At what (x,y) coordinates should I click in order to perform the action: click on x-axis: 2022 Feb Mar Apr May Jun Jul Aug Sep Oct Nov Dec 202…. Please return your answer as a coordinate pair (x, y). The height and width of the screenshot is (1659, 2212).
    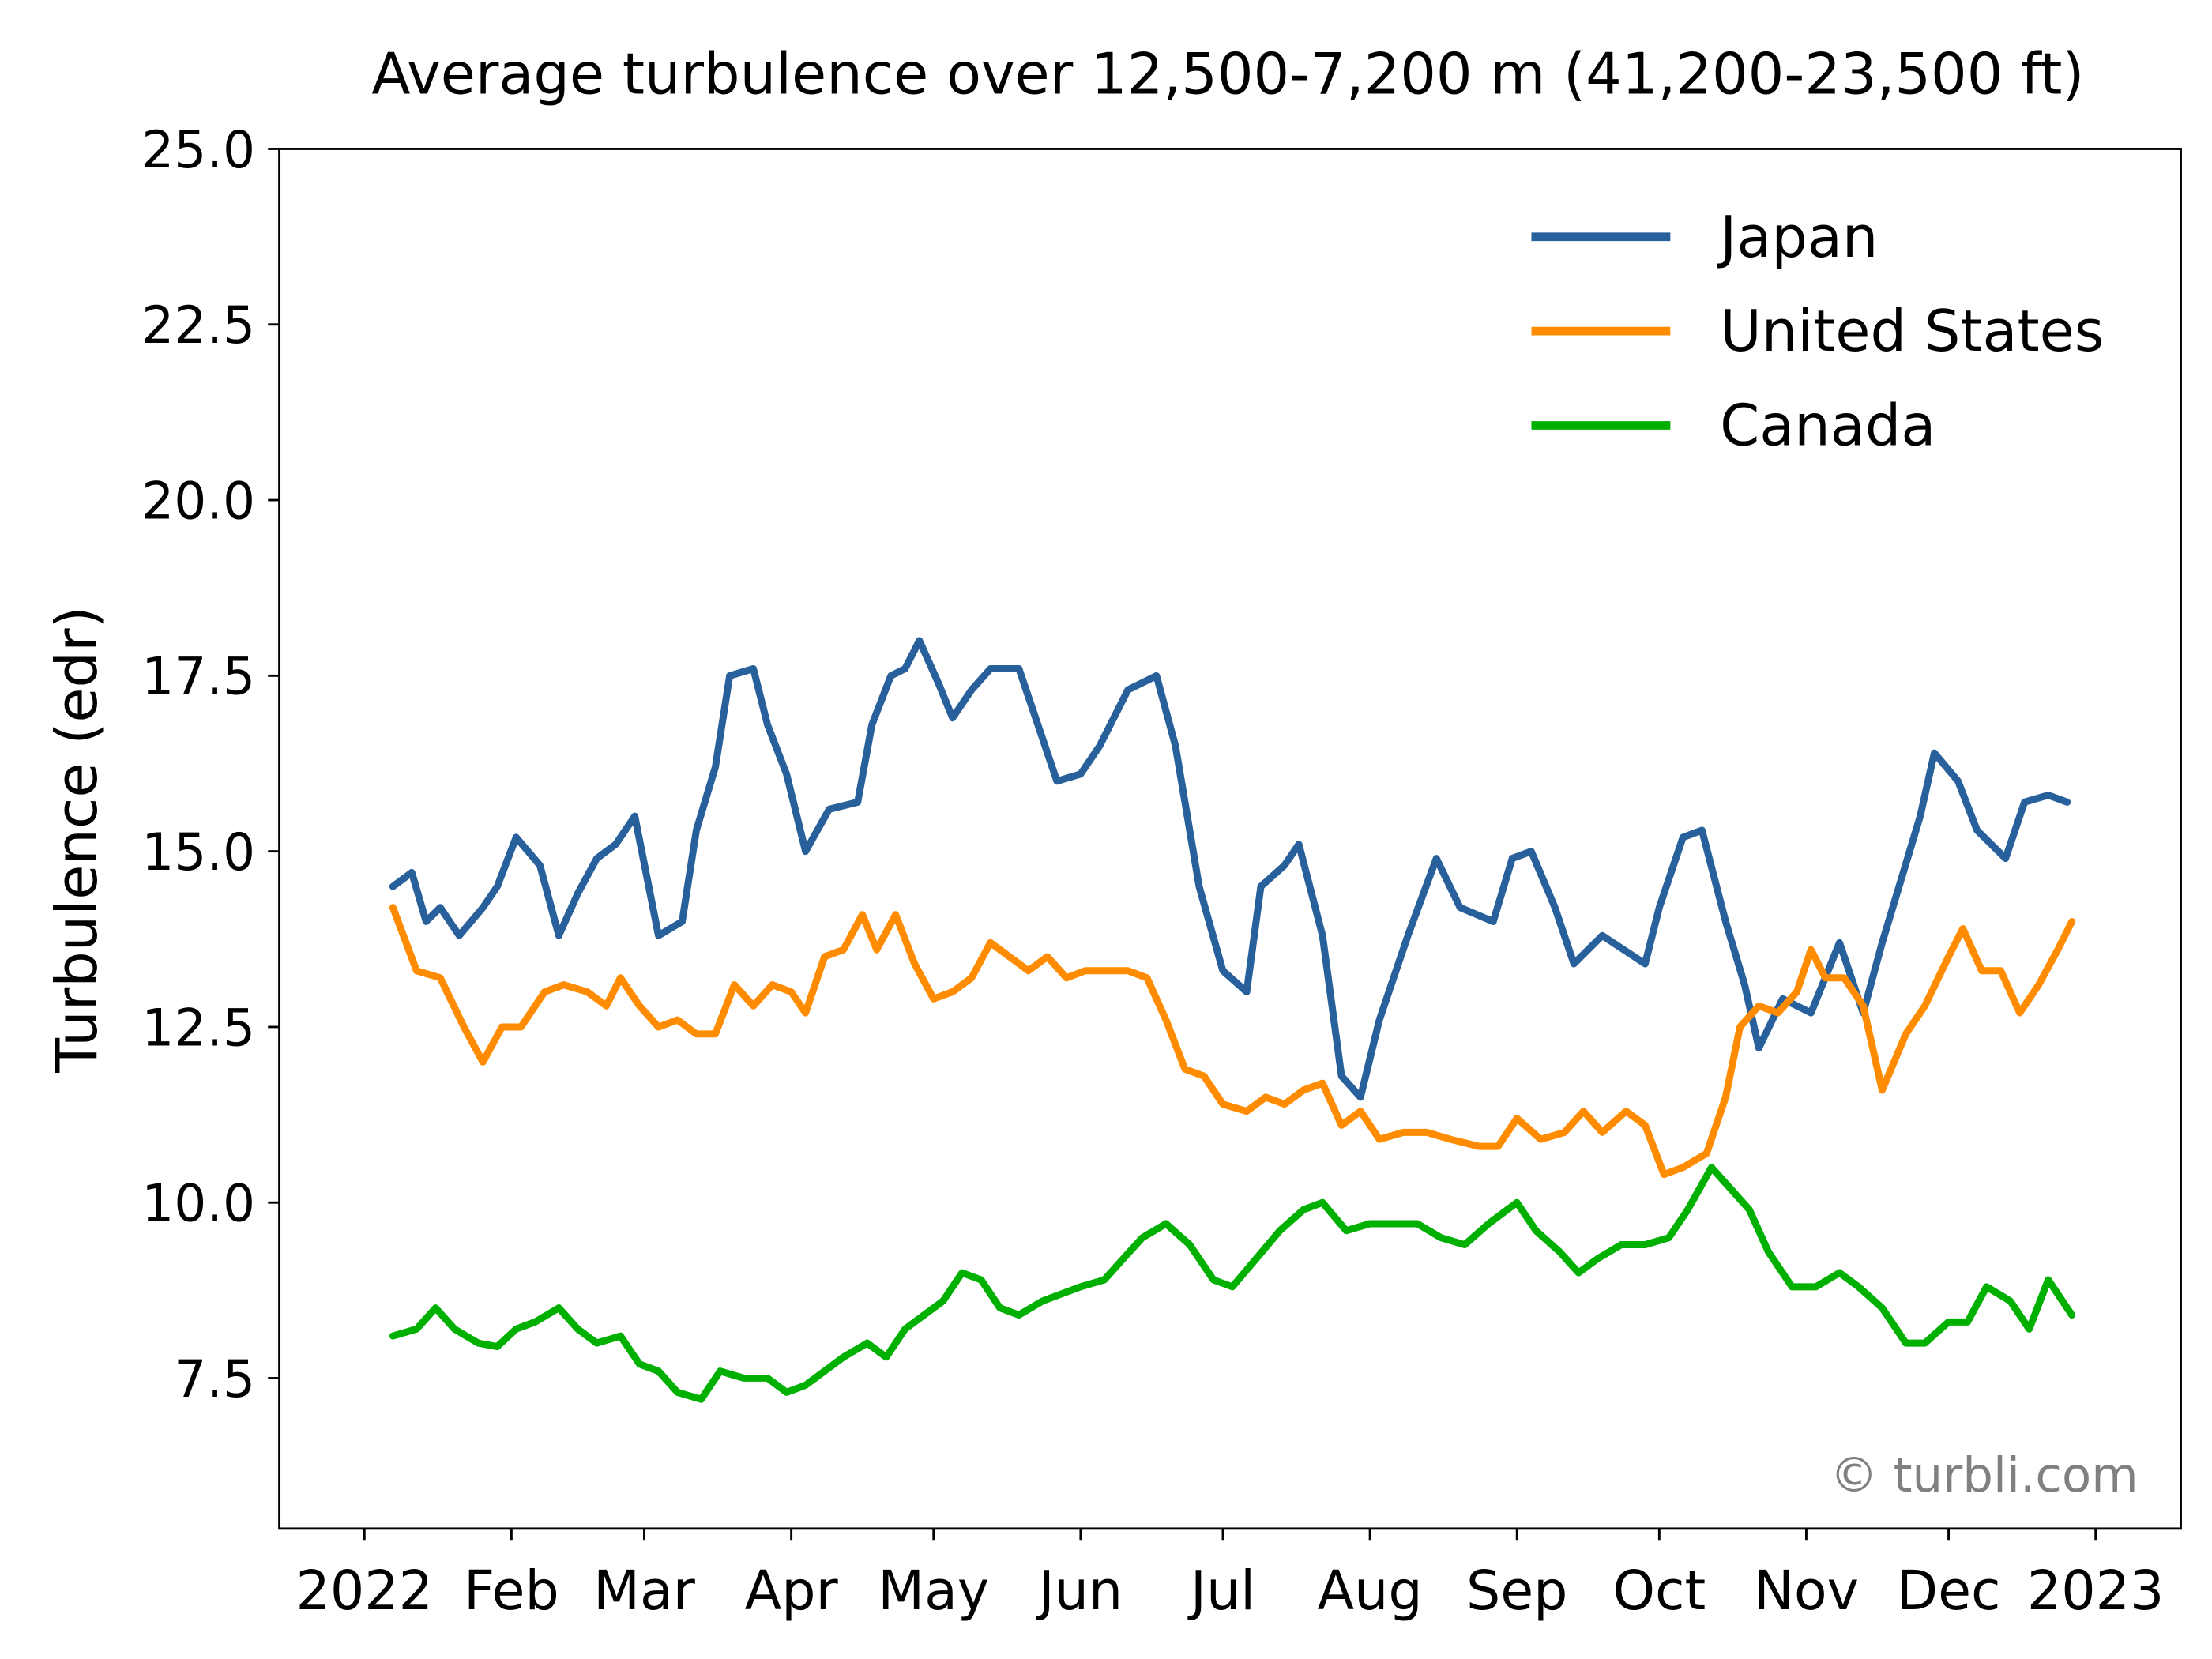
    Looking at the image, I should click on (1230, 1576).